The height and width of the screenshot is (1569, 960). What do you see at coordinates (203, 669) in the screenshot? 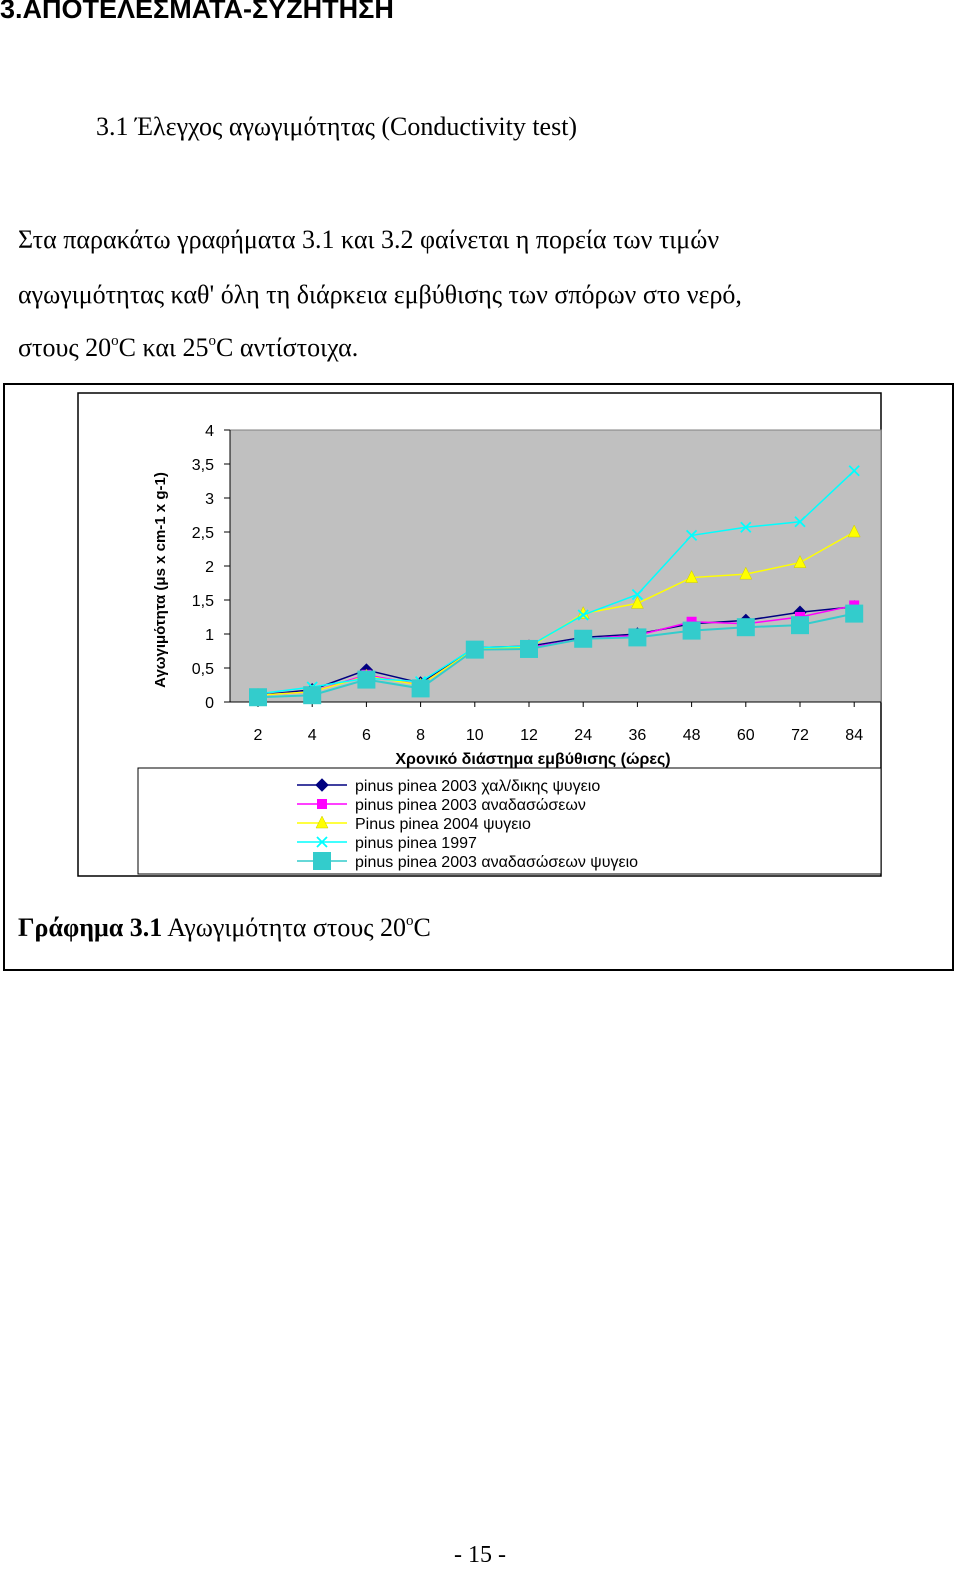
I see `y-tick-label: 0,5` at bounding box center [203, 669].